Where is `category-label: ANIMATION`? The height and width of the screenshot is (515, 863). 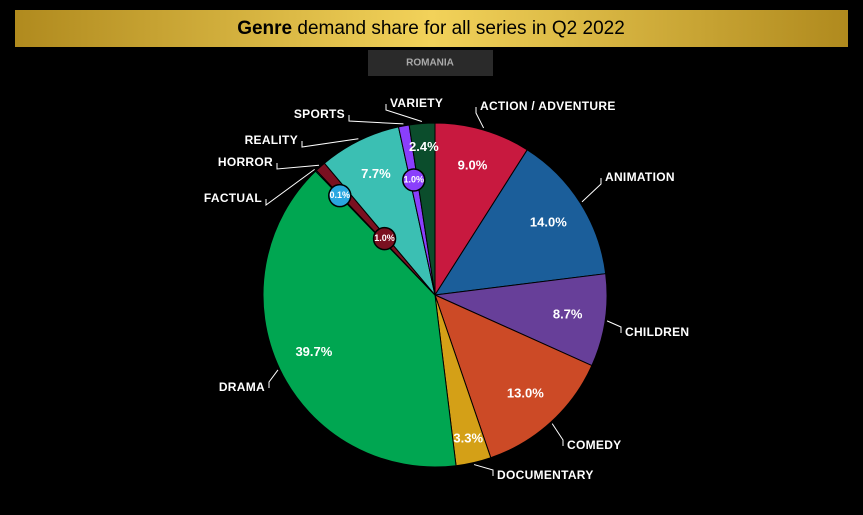 category-label: ANIMATION is located at coordinates (640, 177).